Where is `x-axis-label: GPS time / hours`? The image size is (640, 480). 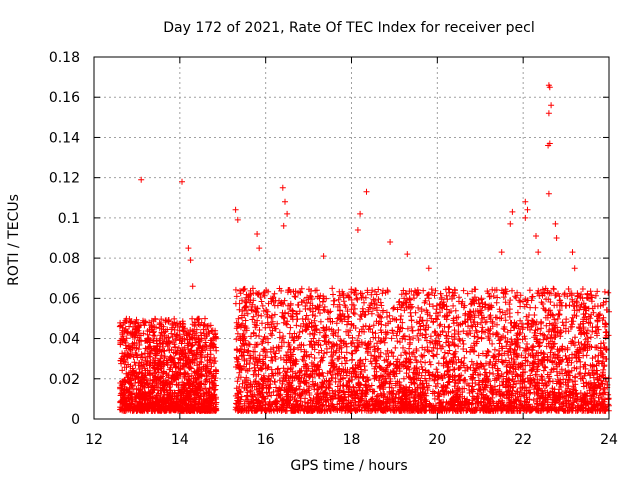 x-axis-label: GPS time / hours is located at coordinates (348, 466).